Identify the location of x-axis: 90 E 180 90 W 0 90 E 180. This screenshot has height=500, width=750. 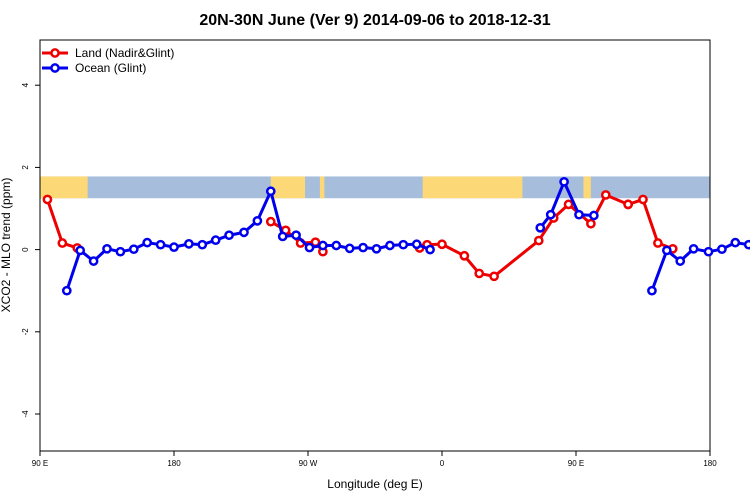
(374, 459).